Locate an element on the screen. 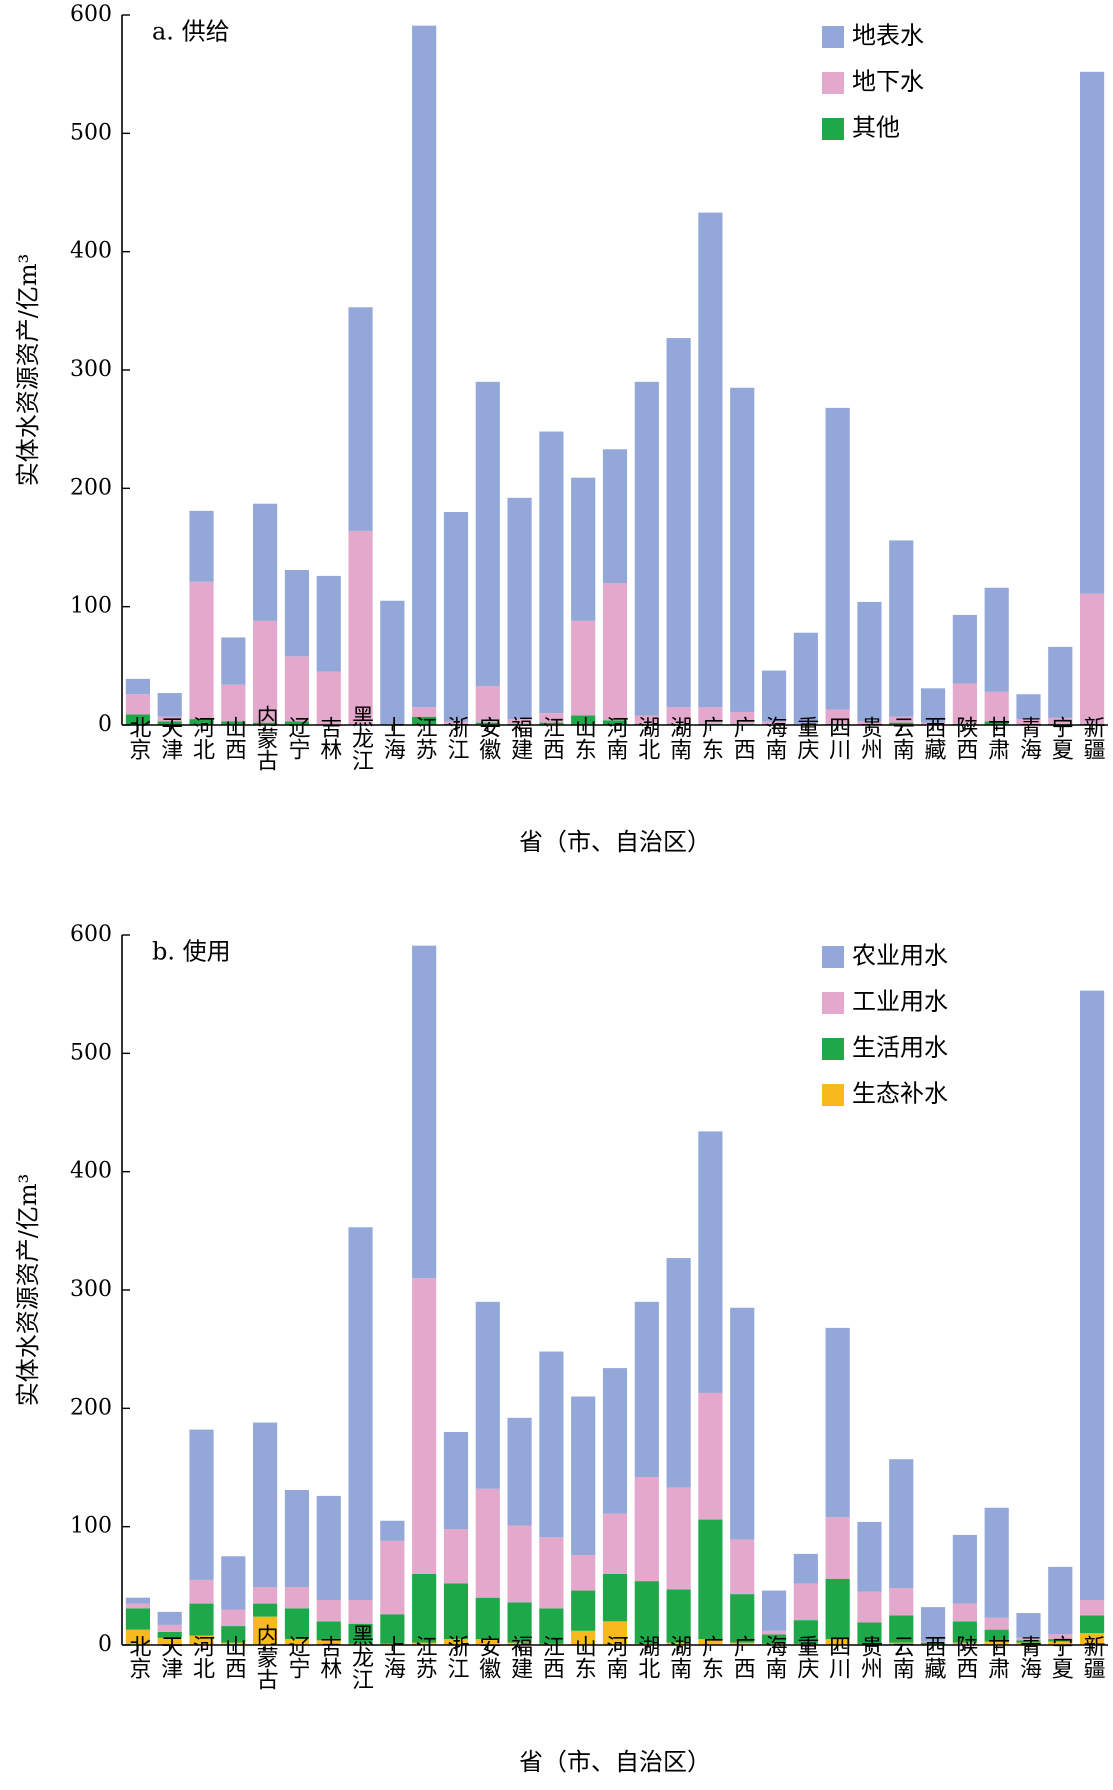 Image resolution: width=1113 pixels, height=1790 pixels. x-tick-label: 北京 is located at coordinates (138, 1657).